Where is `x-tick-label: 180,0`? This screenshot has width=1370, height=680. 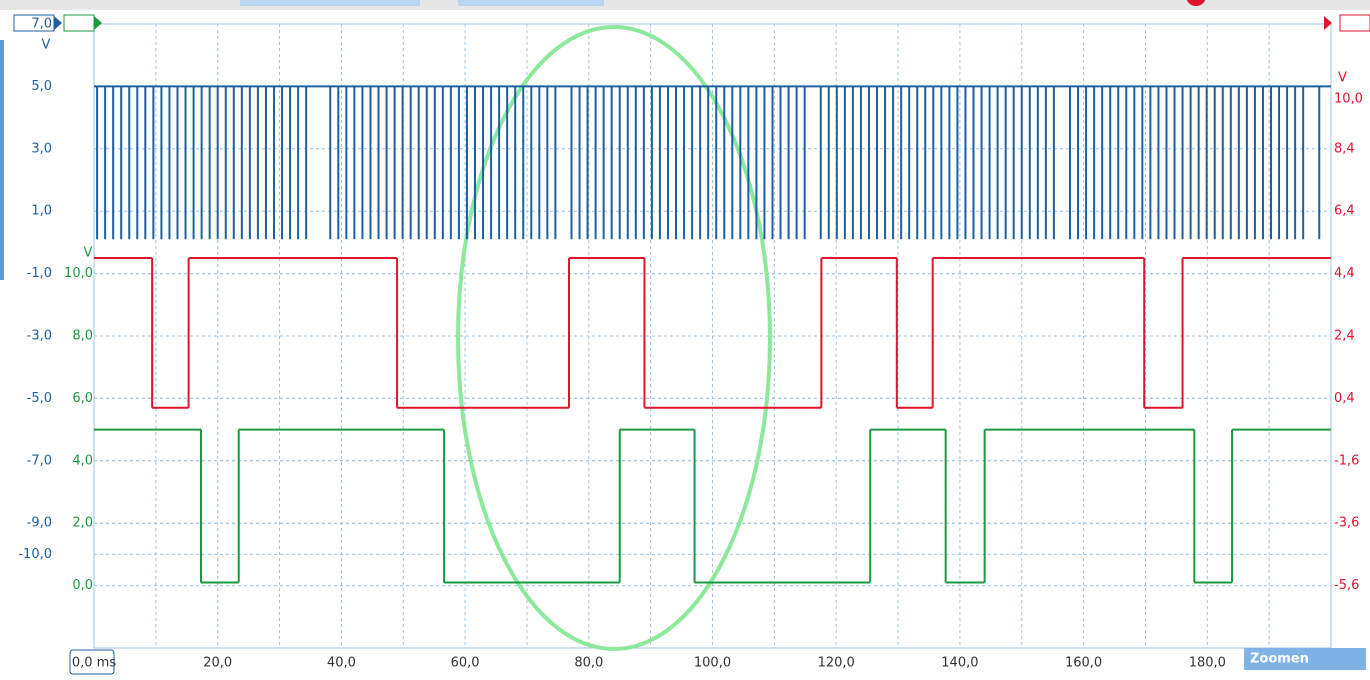
x-tick-label: 180,0 is located at coordinates (1207, 663).